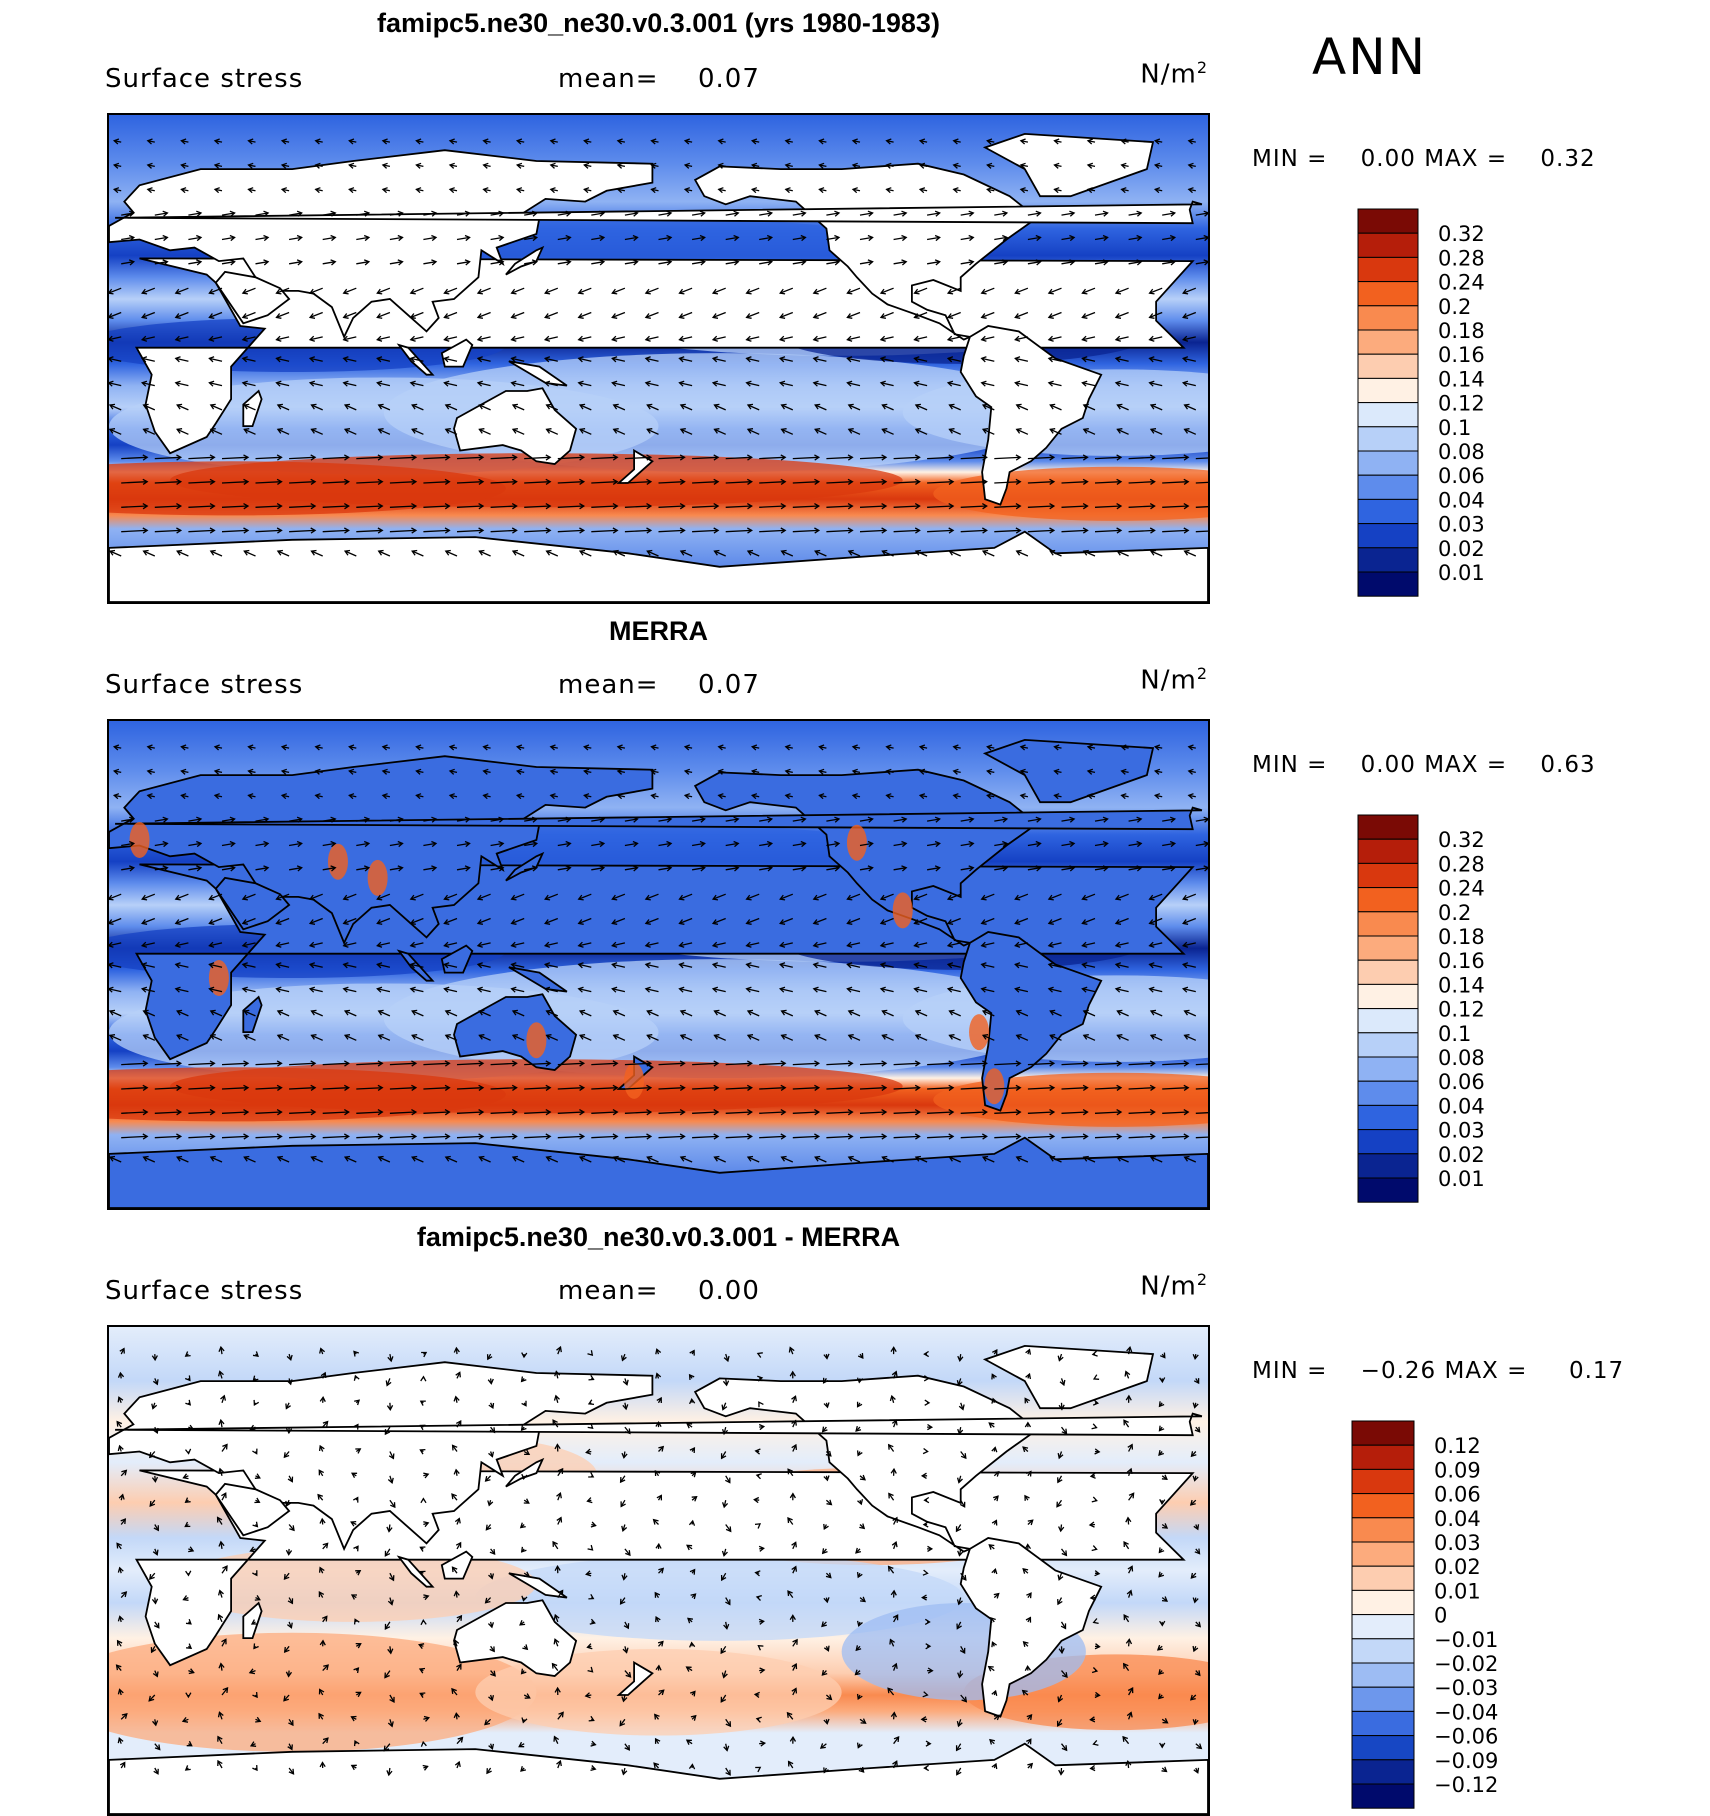 The height and width of the screenshot is (1816, 1710). What do you see at coordinates (1388, 765) in the screenshot?
I see `panel-2-min-value: 0.00` at bounding box center [1388, 765].